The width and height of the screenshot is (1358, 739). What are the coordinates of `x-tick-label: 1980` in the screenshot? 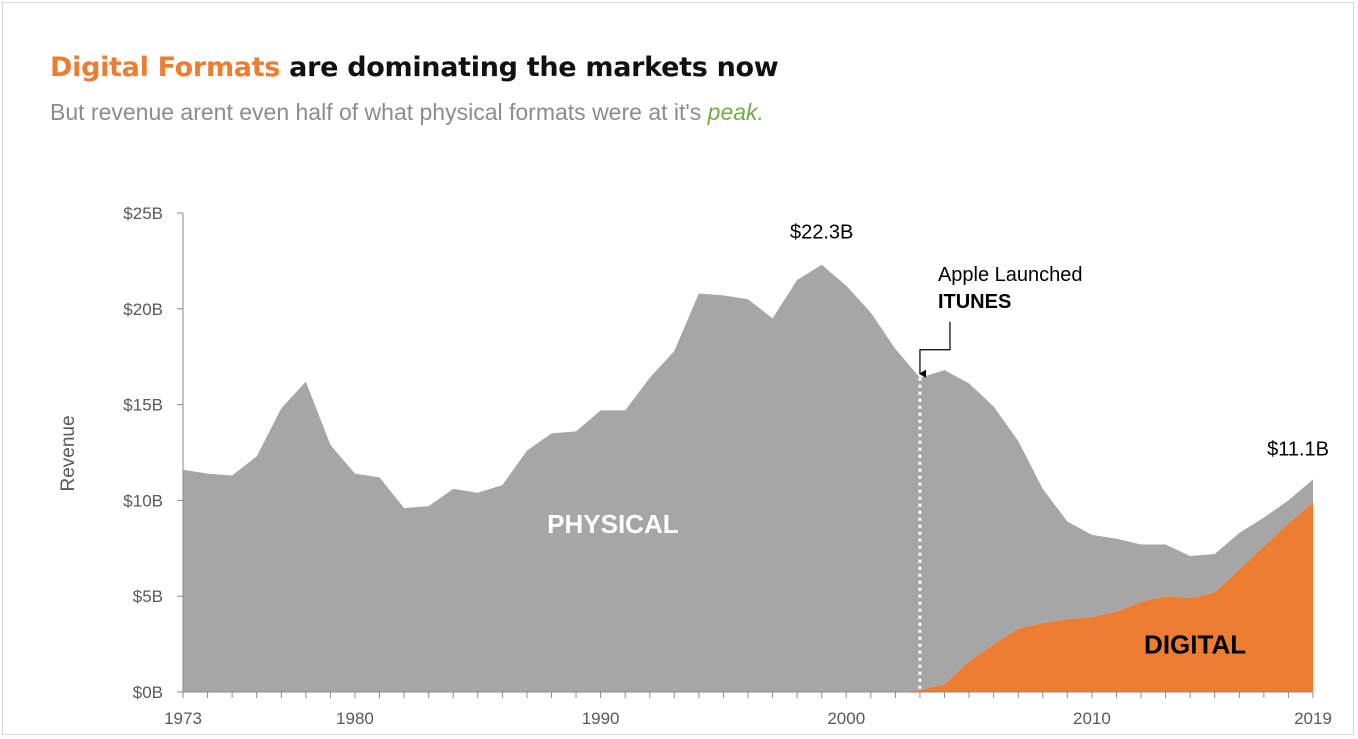 It's located at (355, 718).